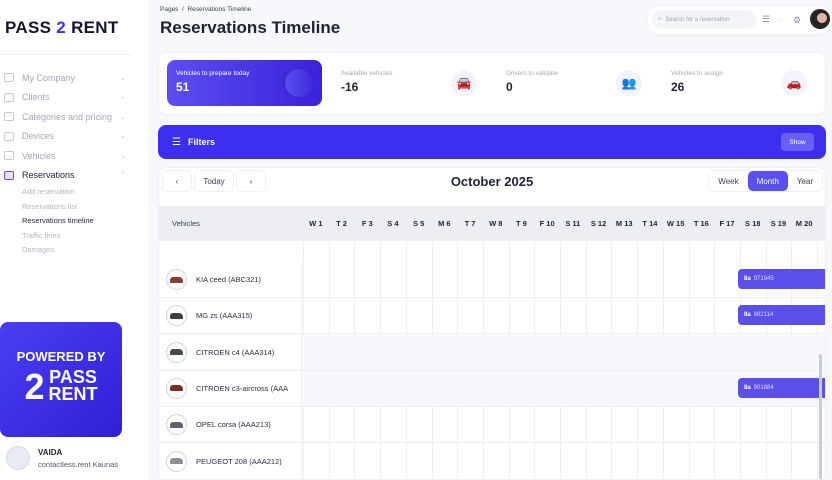 Image resolution: width=832 pixels, height=480 pixels. Describe the element at coordinates (598, 223) in the screenshot. I see `day-header: S 12` at that location.